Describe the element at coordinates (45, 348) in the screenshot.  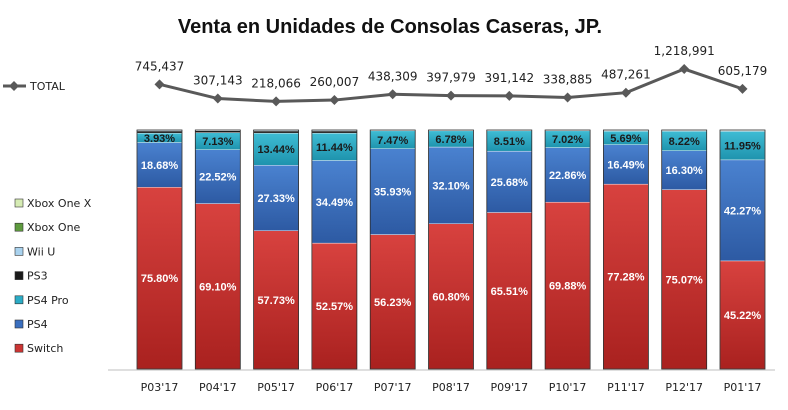
I see `legend-label: Switch` at that location.